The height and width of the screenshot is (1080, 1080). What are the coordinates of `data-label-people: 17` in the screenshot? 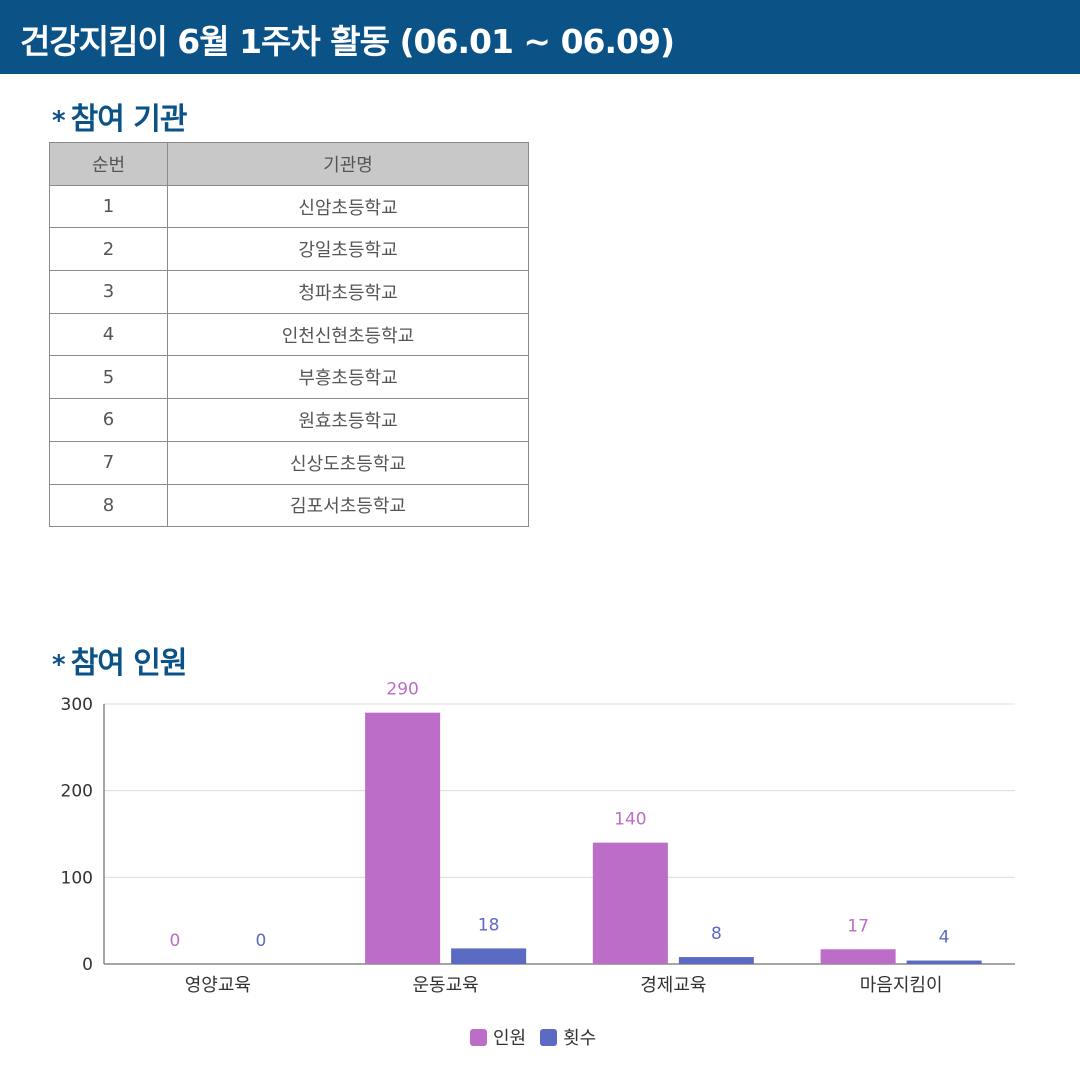 It's located at (858, 926).